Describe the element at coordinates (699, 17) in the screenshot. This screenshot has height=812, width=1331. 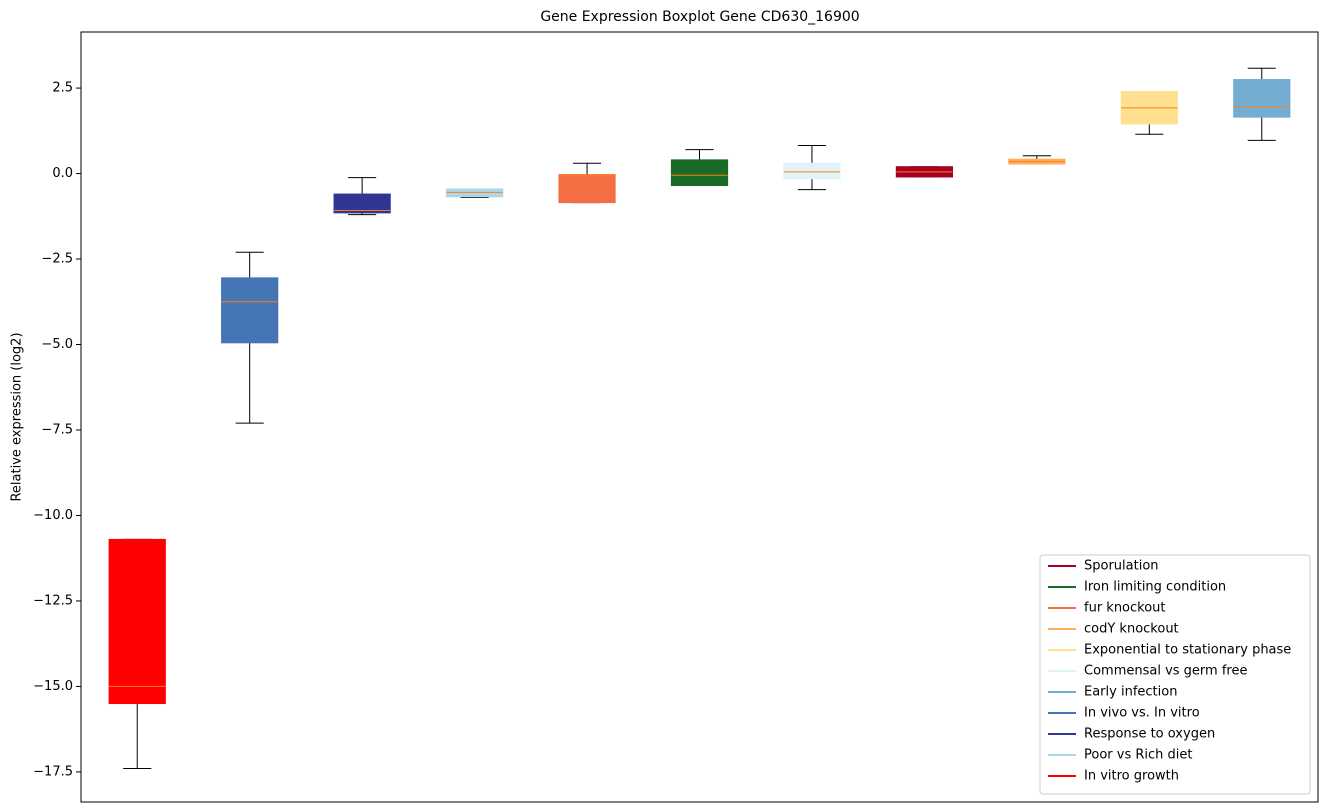
I see `chart-title: Gene Expression Boxplot Gene CD630_16900` at that location.